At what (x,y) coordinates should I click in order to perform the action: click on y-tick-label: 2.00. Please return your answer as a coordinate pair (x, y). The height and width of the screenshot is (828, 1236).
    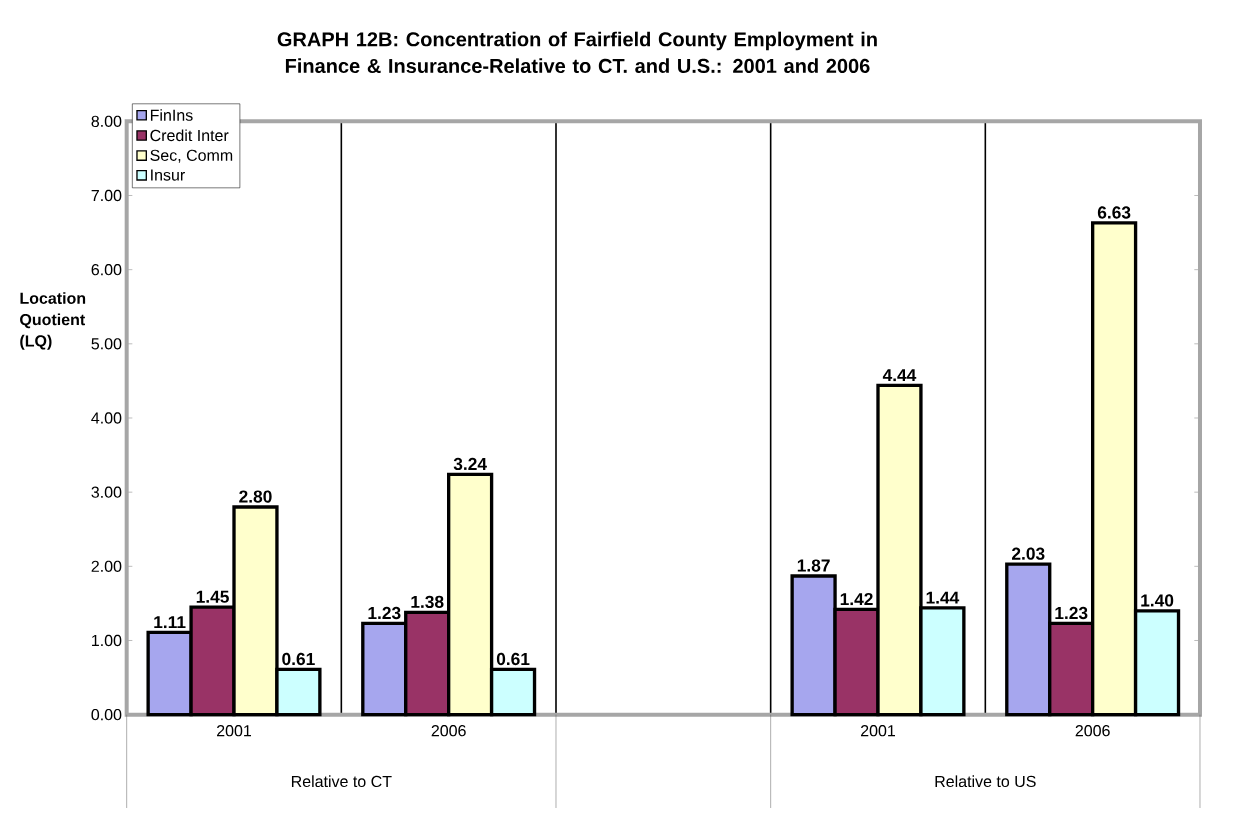
    Looking at the image, I should click on (106, 566).